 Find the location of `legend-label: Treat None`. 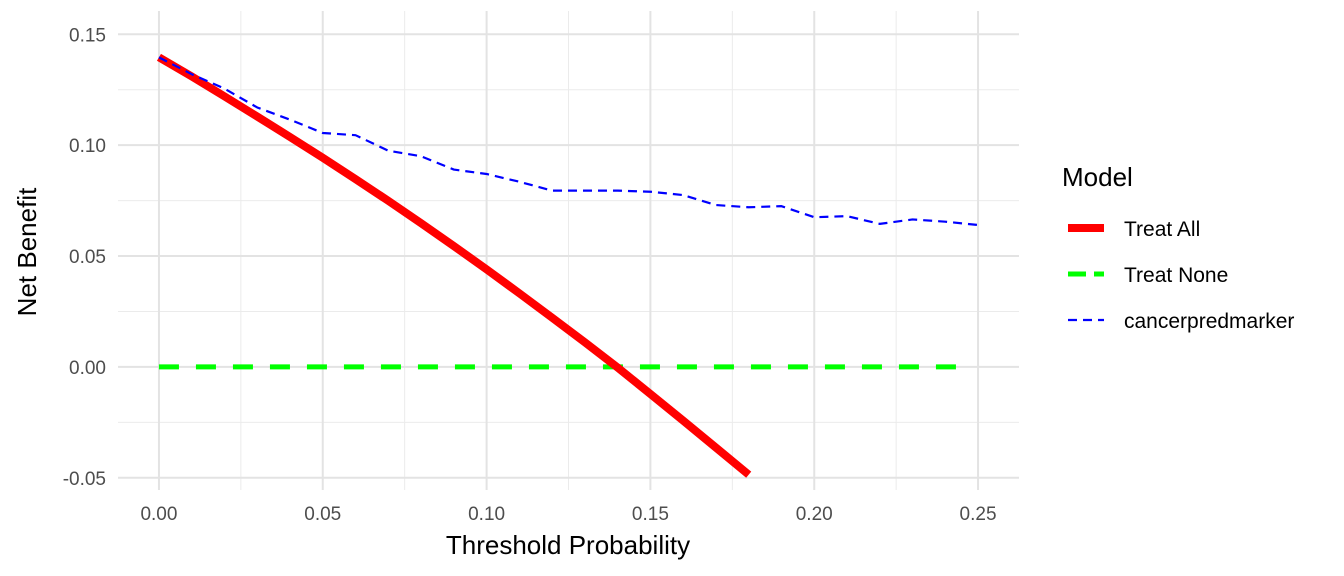

legend-label: Treat None is located at coordinates (1176, 275).